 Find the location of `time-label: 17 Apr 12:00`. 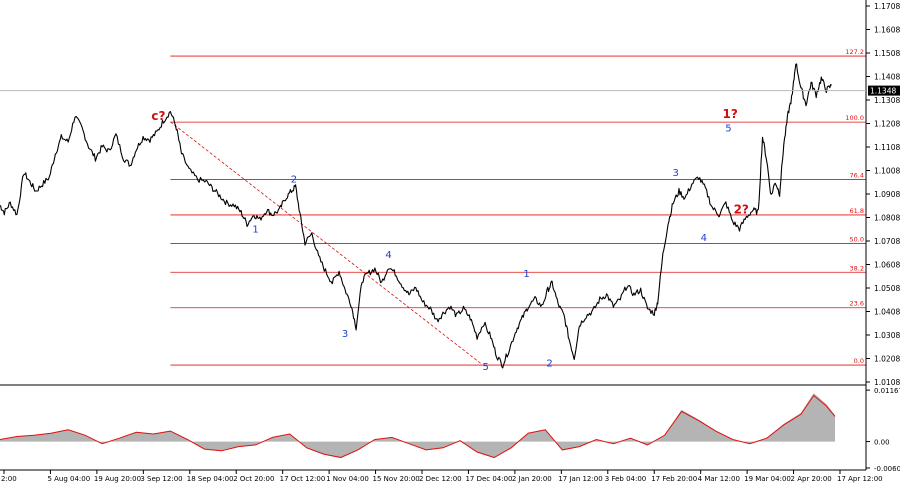

time-label: 17 Apr 12:00 is located at coordinates (860, 479).